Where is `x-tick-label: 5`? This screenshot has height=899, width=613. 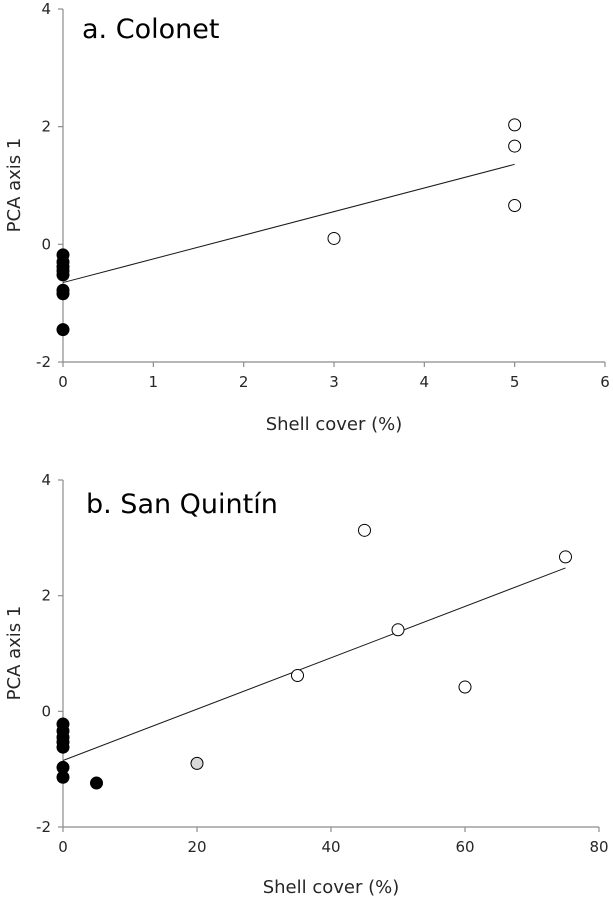 x-tick-label: 5 is located at coordinates (515, 382).